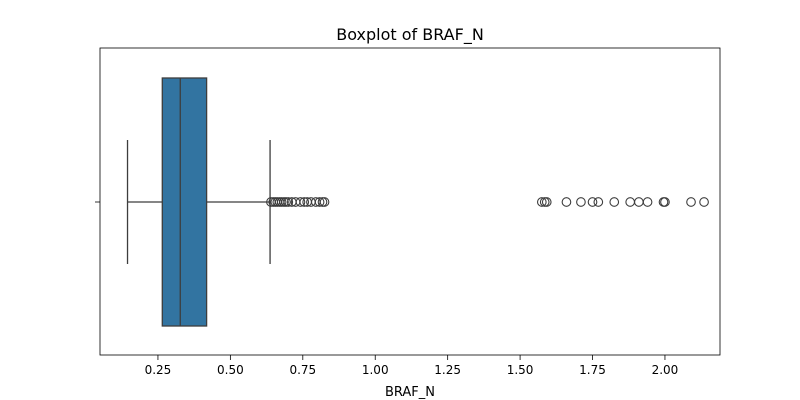 The height and width of the screenshot is (400, 800). What do you see at coordinates (447, 370) in the screenshot?
I see `x-tick-label: 1.25` at bounding box center [447, 370].